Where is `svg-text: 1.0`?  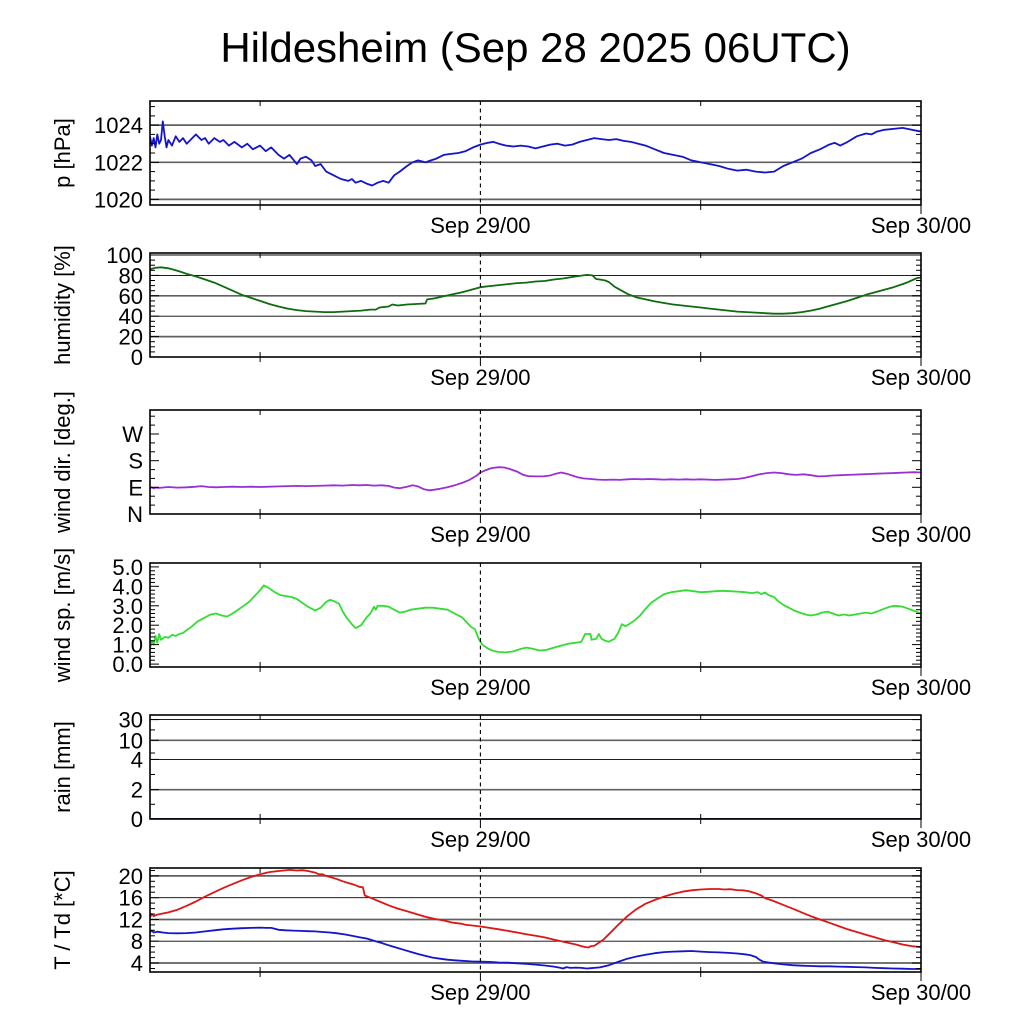 svg-text: 1.0 is located at coordinates (127, 645).